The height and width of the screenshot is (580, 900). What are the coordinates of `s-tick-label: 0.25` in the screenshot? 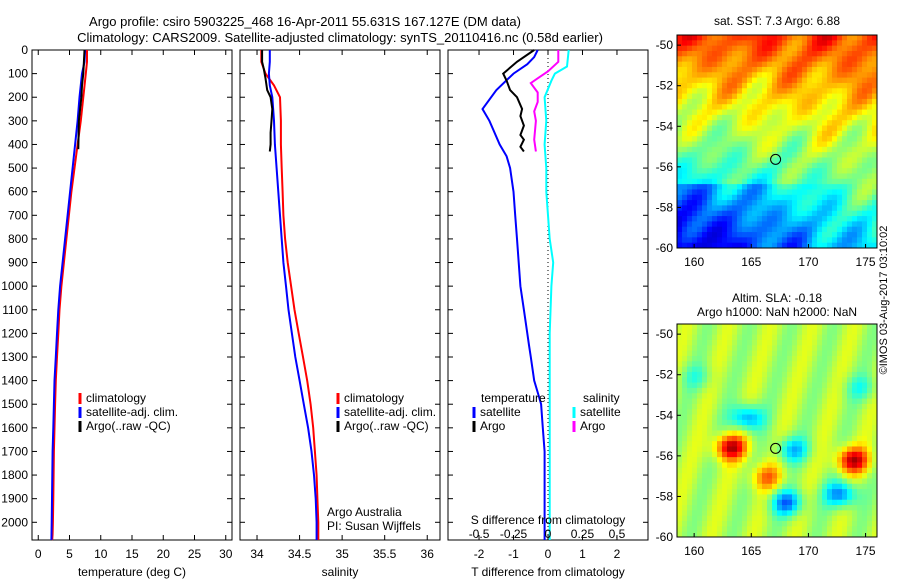 It's located at (583, 534).